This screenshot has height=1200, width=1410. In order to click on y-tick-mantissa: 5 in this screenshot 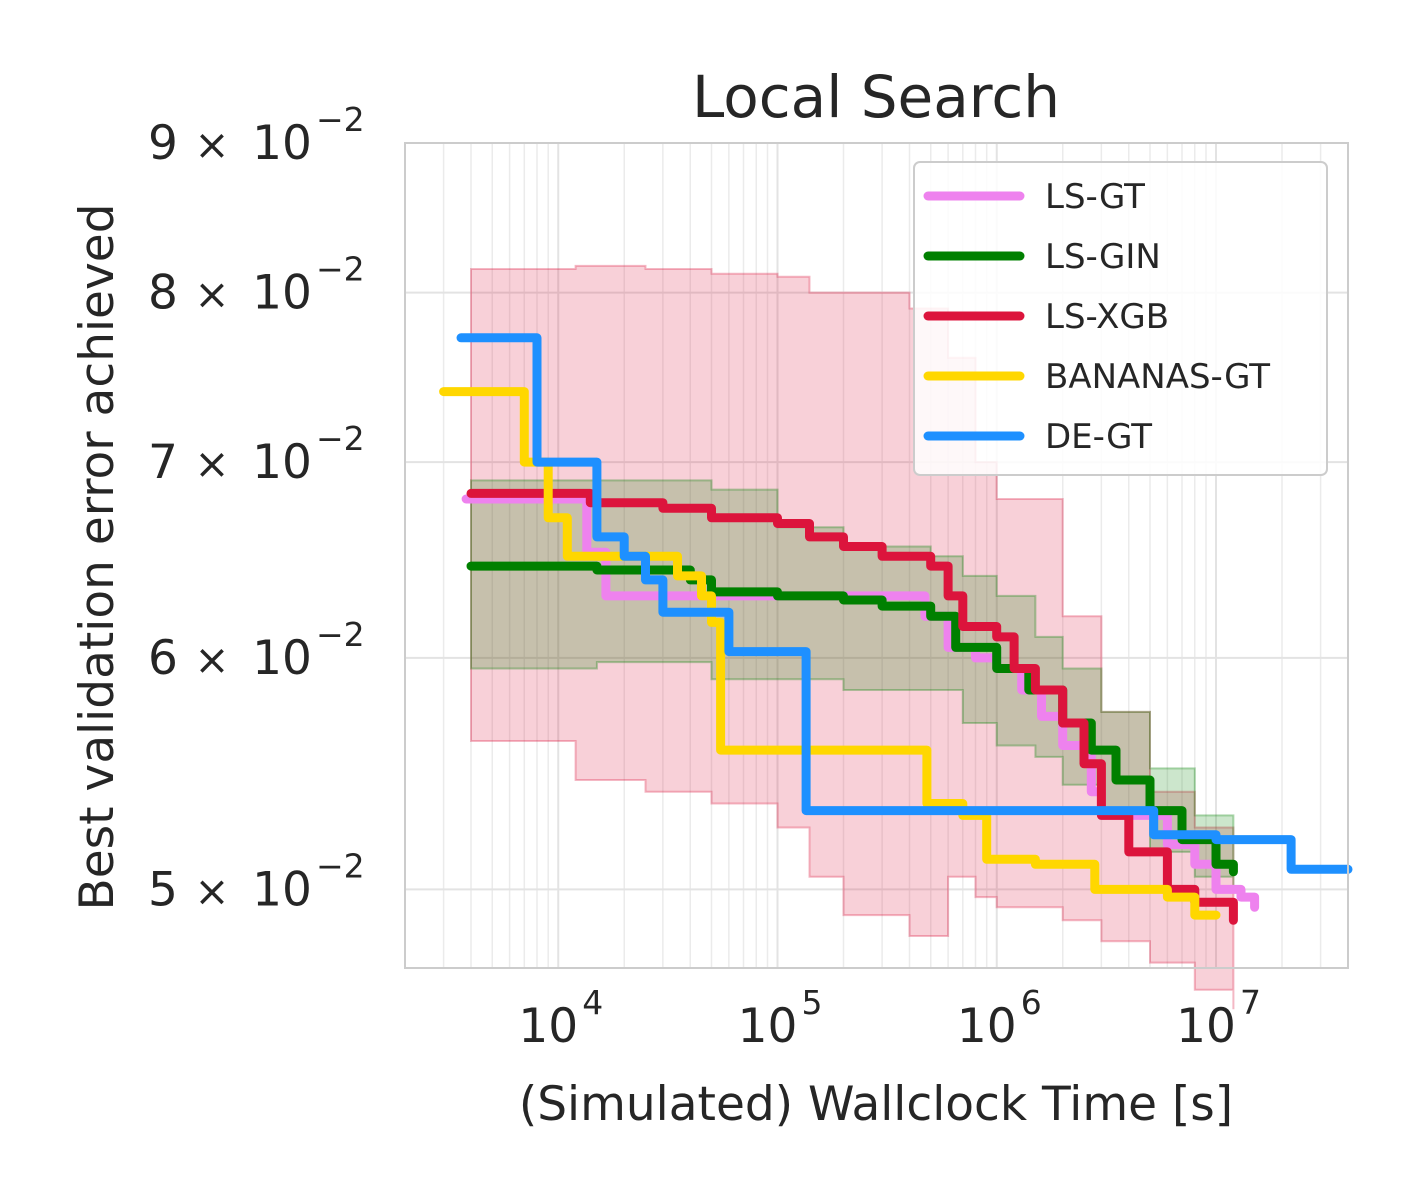, I will do `click(163, 889)`.